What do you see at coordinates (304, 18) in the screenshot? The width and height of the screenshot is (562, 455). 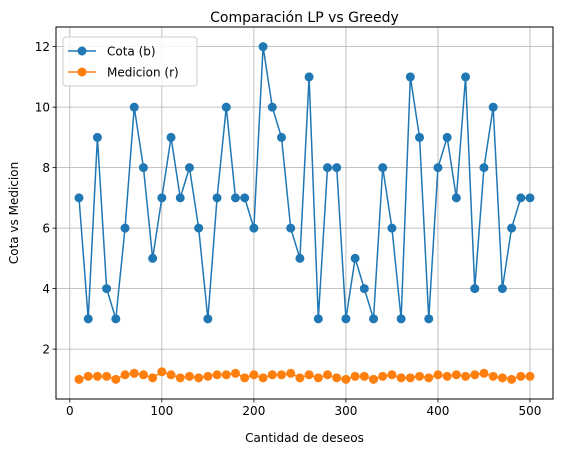 I see `chart-title: Comparación LP vs Greedy` at bounding box center [304, 18].